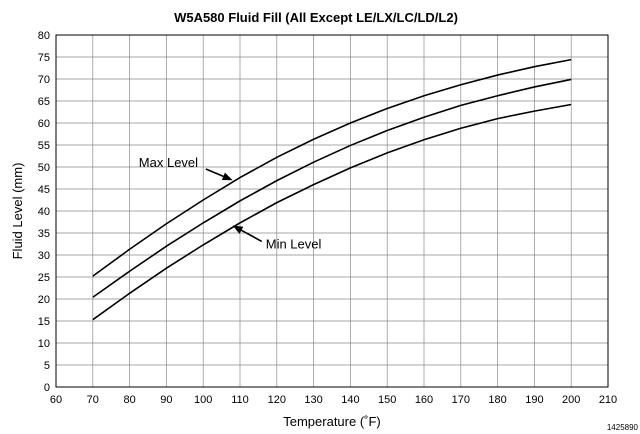  I want to click on x-tick-label: 180, so click(497, 400).